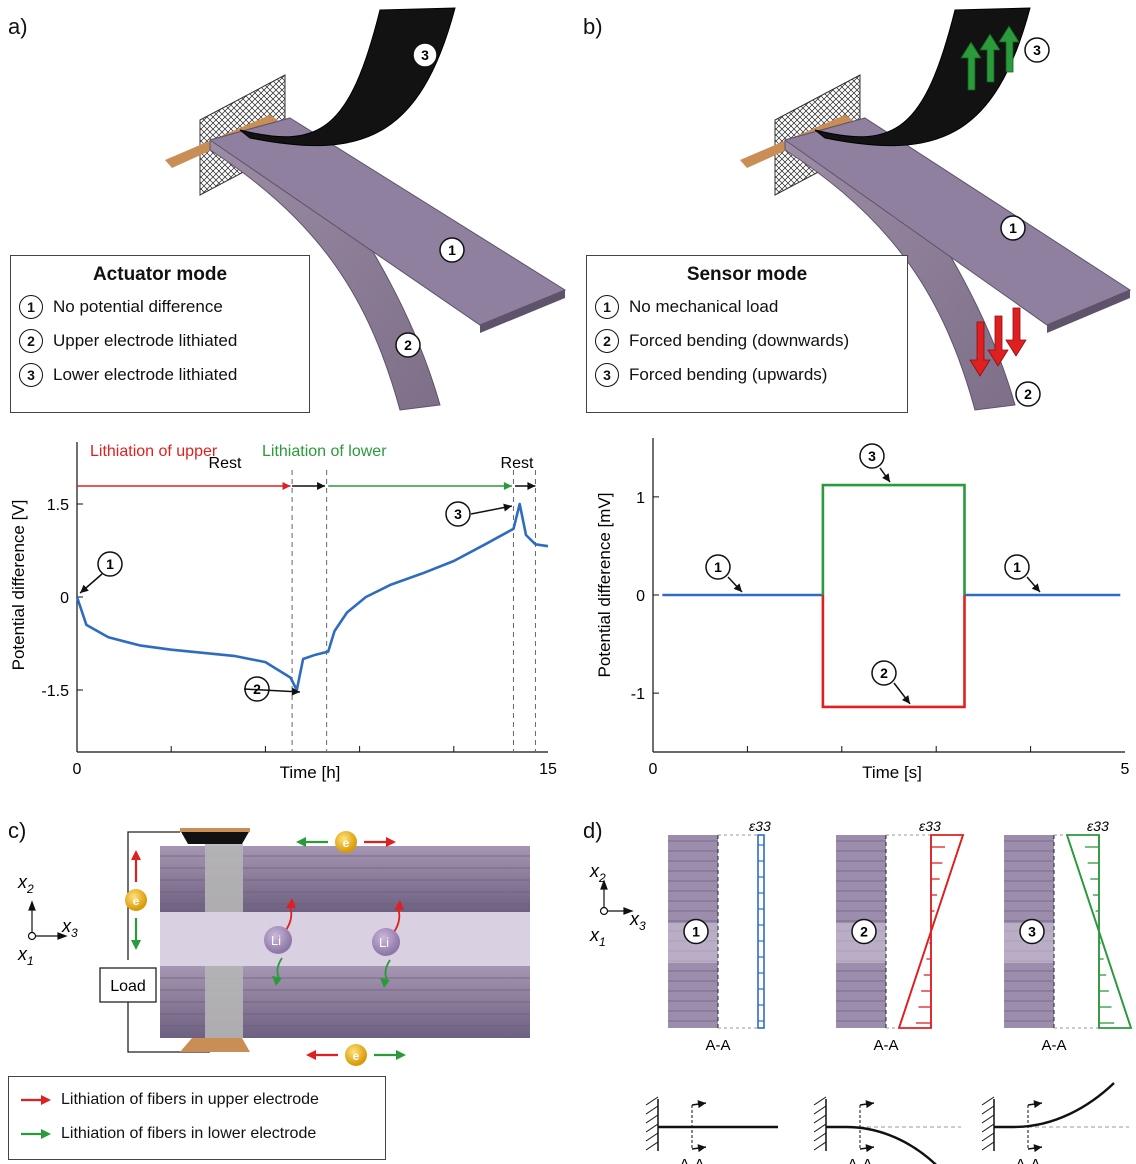 The image size is (1136, 1164). What do you see at coordinates (346, 842) in the screenshot?
I see `electron-top: e` at bounding box center [346, 842].